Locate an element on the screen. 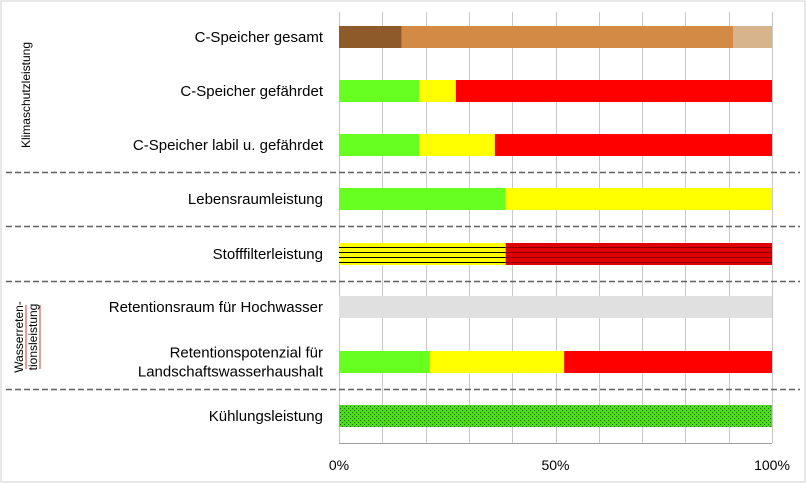  group-label-wasserretention: Wasserreten- is located at coordinates (19, 337).